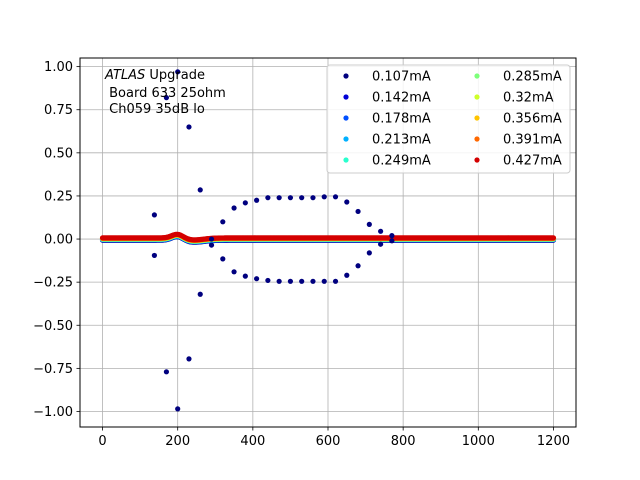  What do you see at coordinates (328, 441) in the screenshot?
I see `x-tick-label: 600` at bounding box center [328, 441].